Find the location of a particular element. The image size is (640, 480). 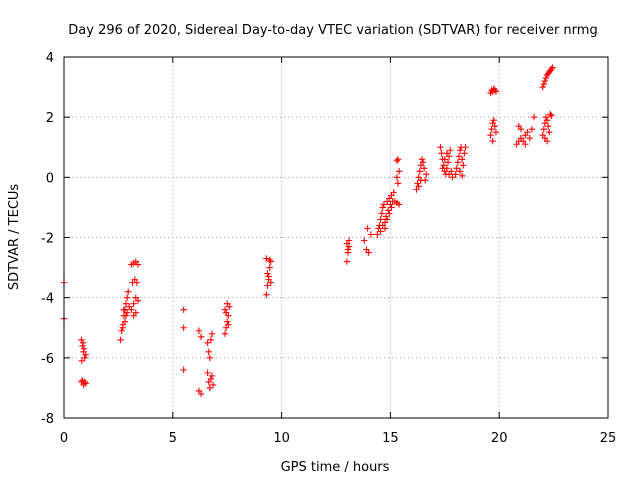

x-axis-label: GPS time / hours is located at coordinates (335, 467).